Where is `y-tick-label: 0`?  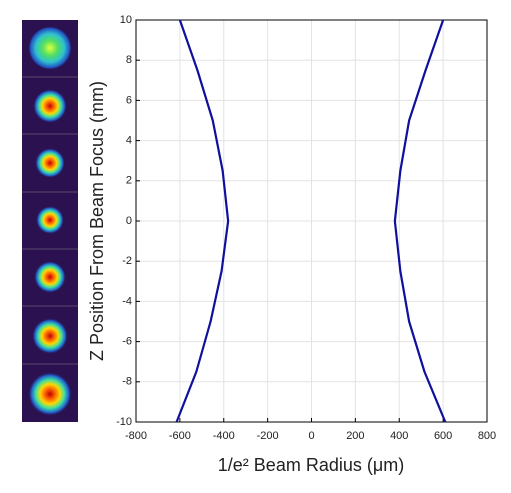 y-tick-label: 0 is located at coordinates (129, 221).